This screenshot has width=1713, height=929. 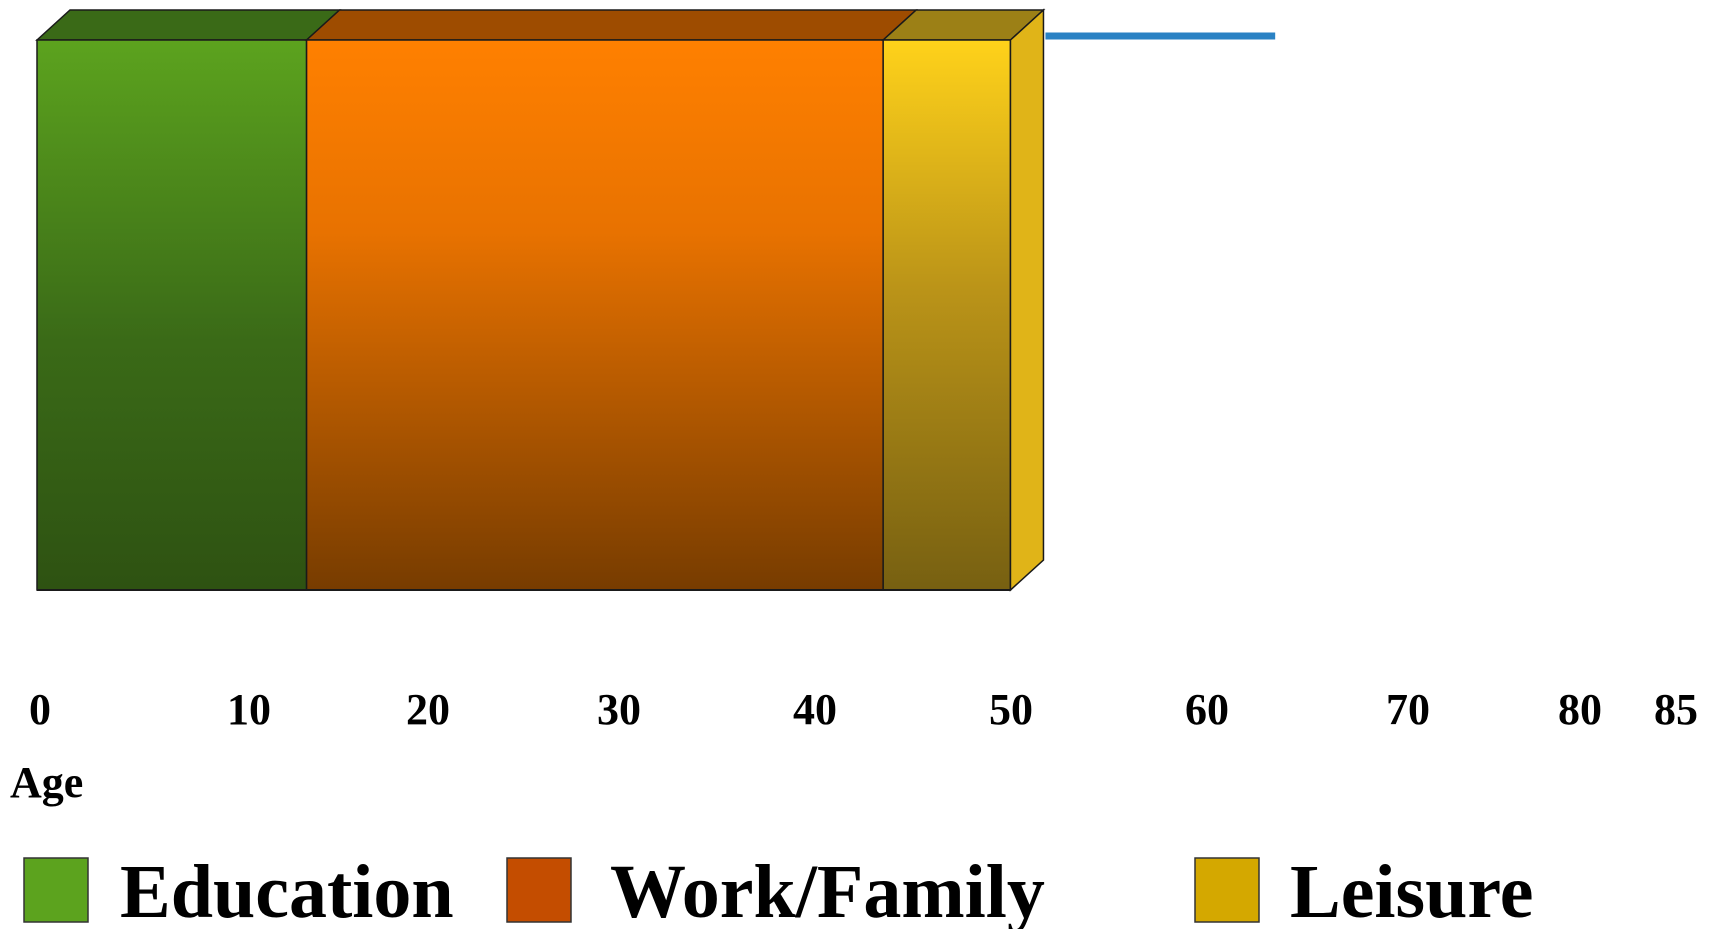 I want to click on bar-top-education, so click(x=188, y=25).